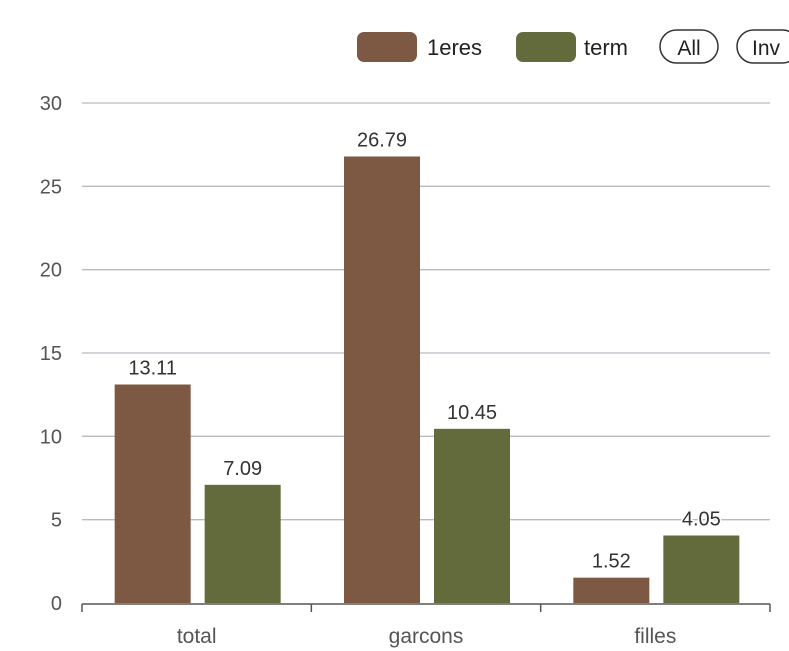 The height and width of the screenshot is (651, 789). I want to click on x-axis: total garcons filles, so click(426, 625).